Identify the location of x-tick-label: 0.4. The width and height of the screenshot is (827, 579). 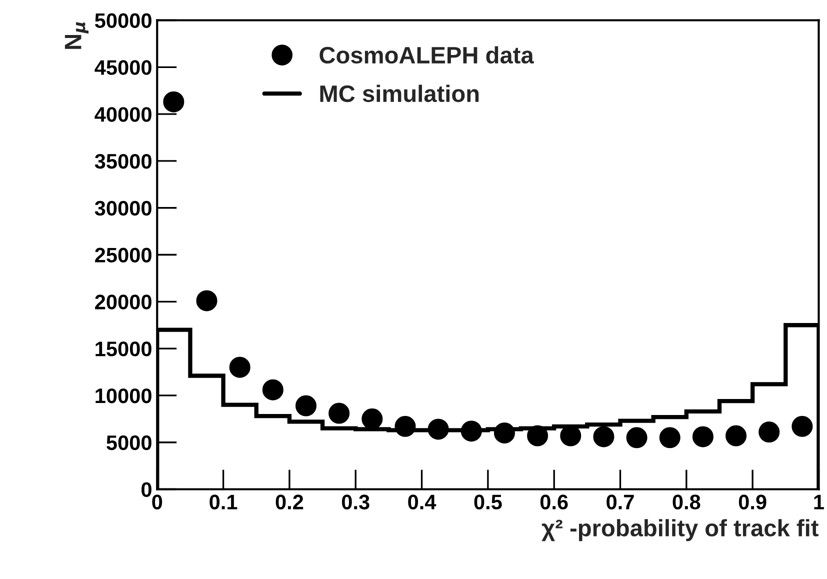
(422, 502).